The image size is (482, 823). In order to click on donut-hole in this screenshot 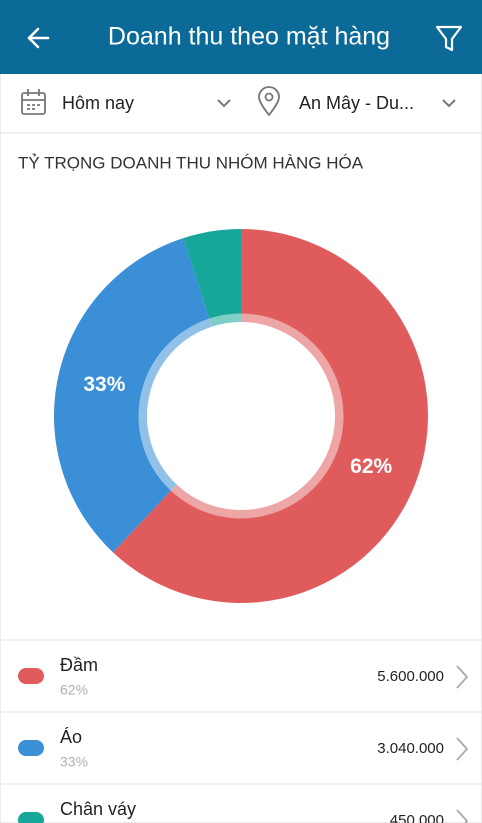, I will do `click(241, 416)`.